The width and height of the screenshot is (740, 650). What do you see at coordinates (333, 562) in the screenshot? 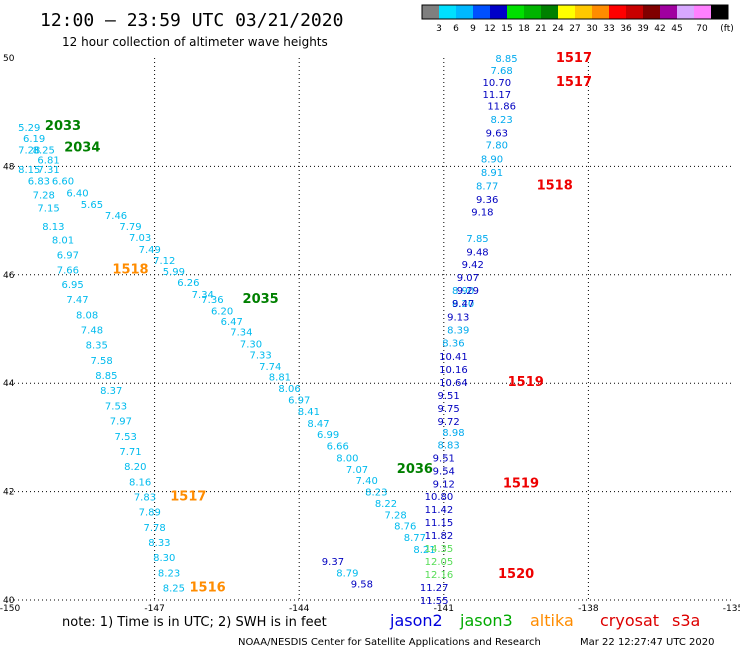
I see `data-label: 9.37` at bounding box center [333, 562].